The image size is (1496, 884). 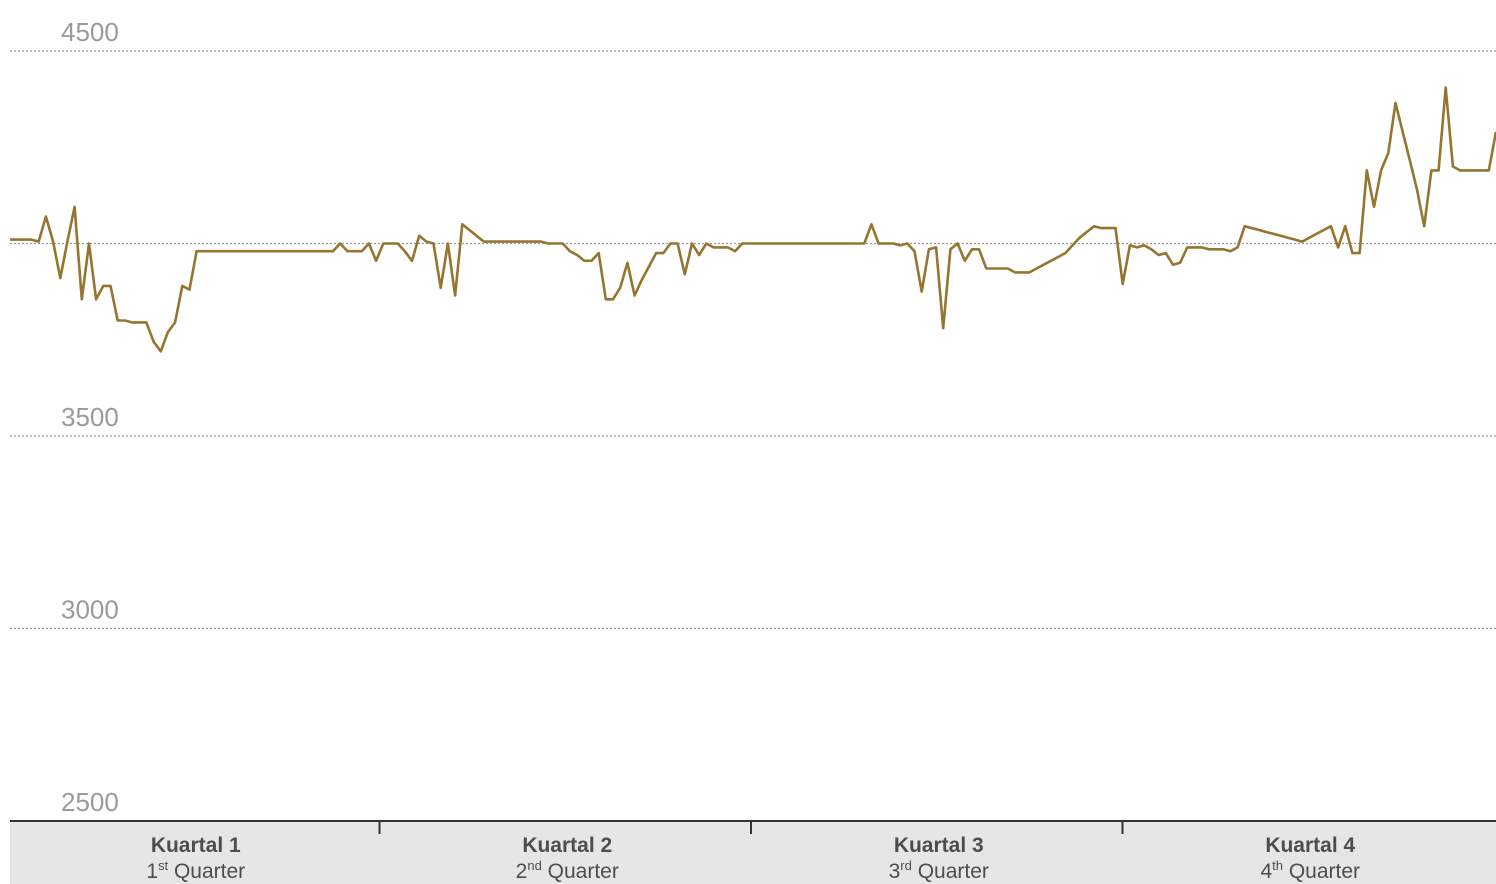 I want to click on y-axis-tick-labels: 2500 3000 3500 4500, so click(x=90, y=417).